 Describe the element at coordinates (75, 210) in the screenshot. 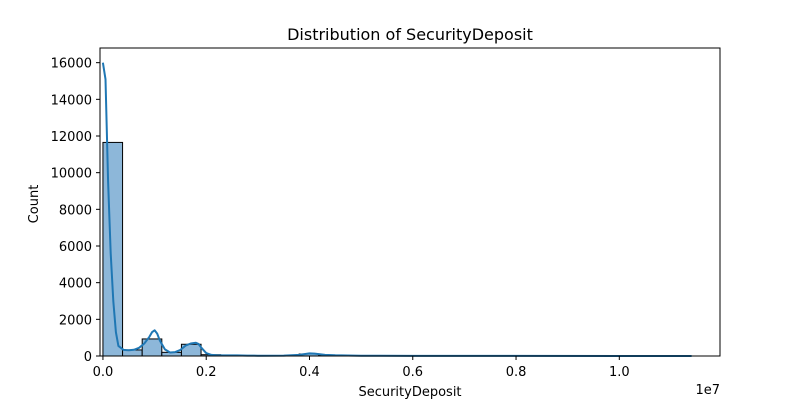

I see `y-tick-label-4: 8000` at that location.